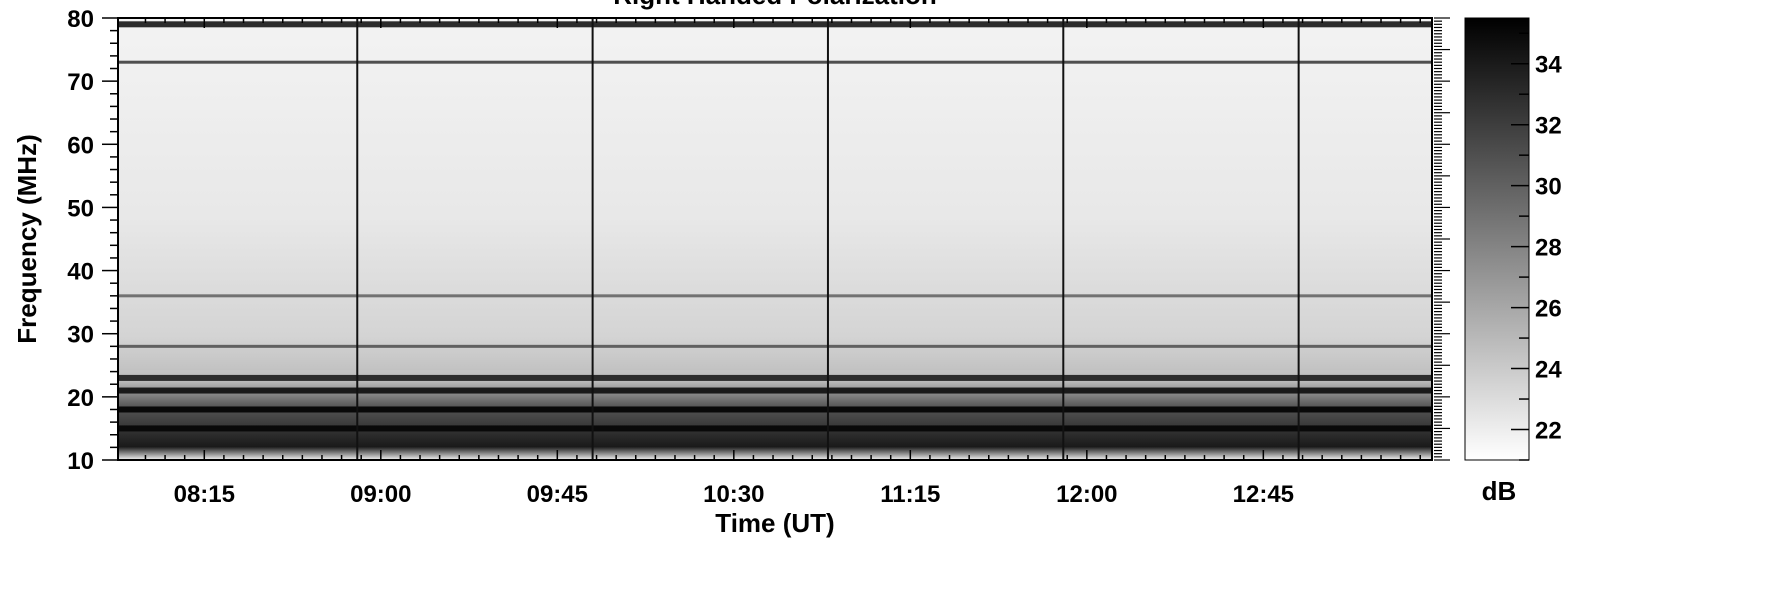  Describe the element at coordinates (775, 5) in the screenshot. I see `chart-title: Right Handed Polarization` at that location.